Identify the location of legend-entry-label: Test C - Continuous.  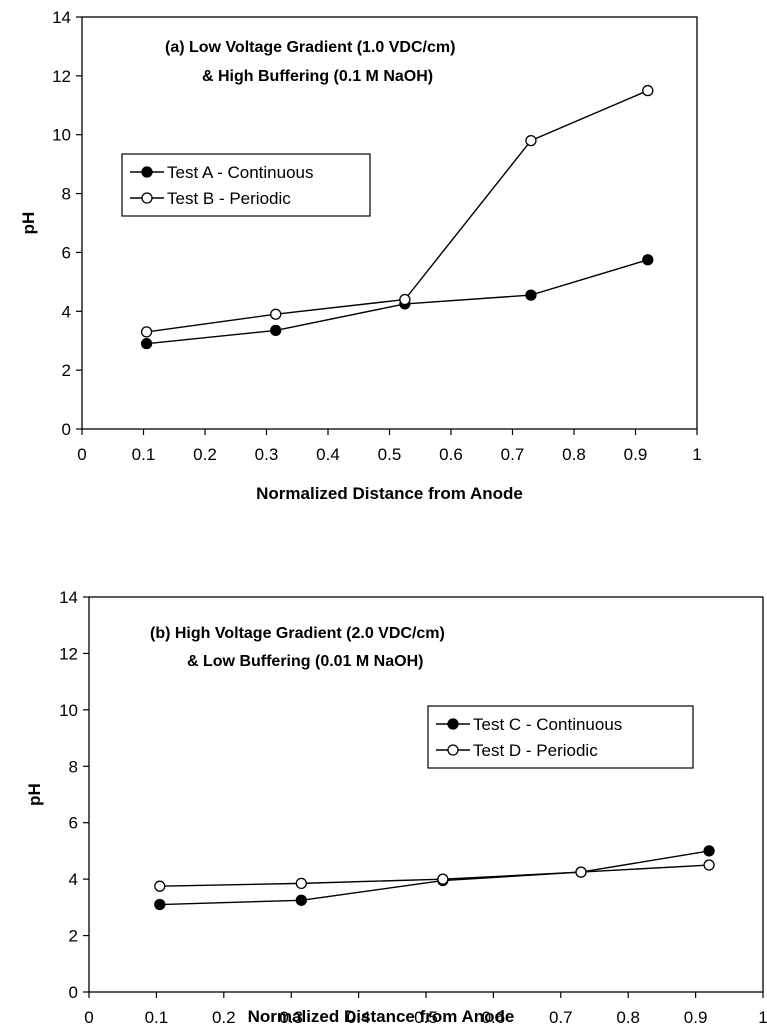
(547, 724).